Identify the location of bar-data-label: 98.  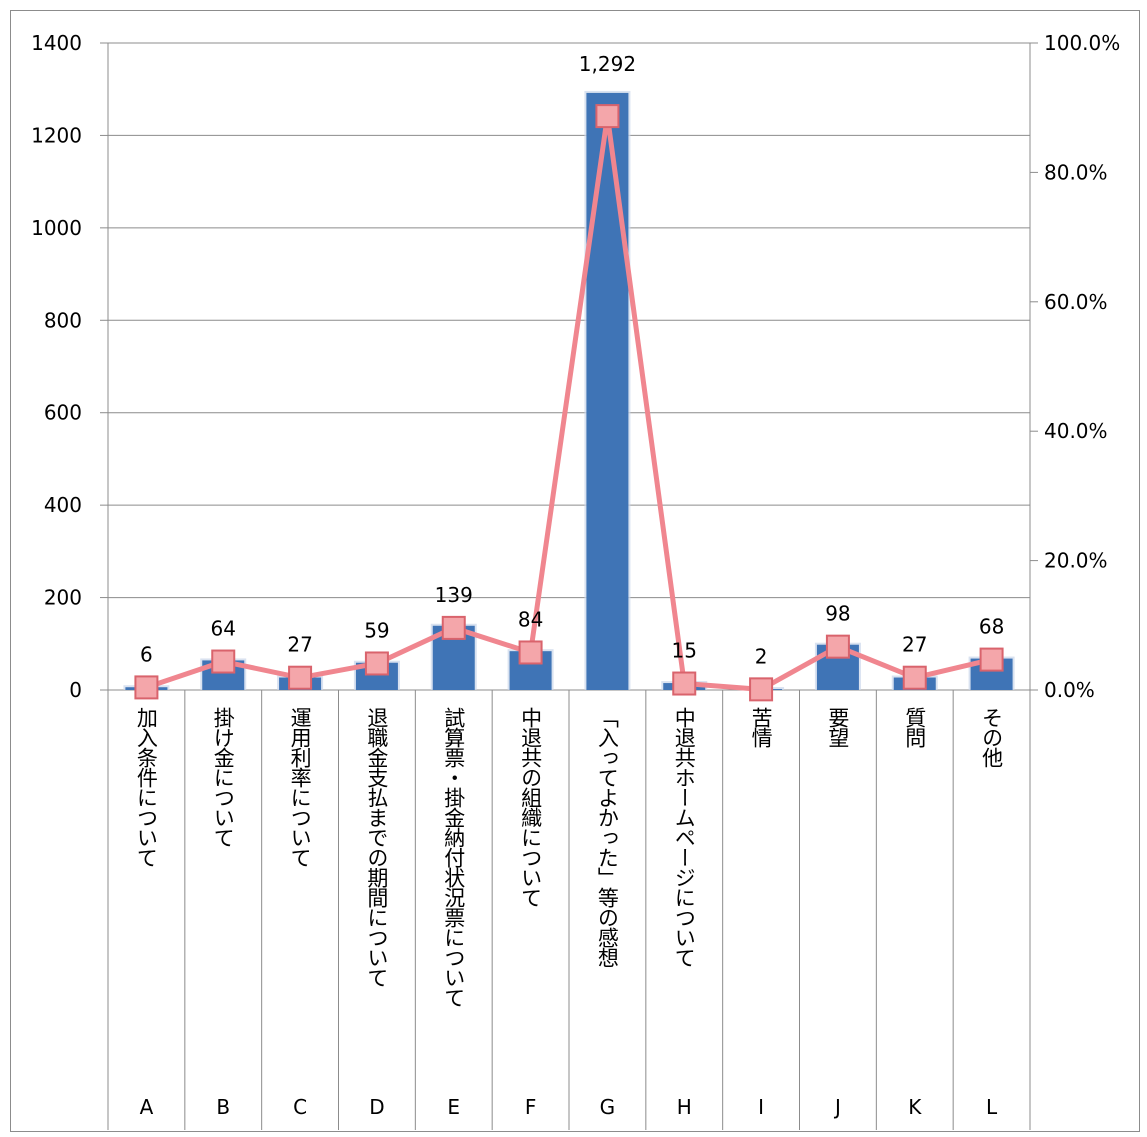
(837, 614).